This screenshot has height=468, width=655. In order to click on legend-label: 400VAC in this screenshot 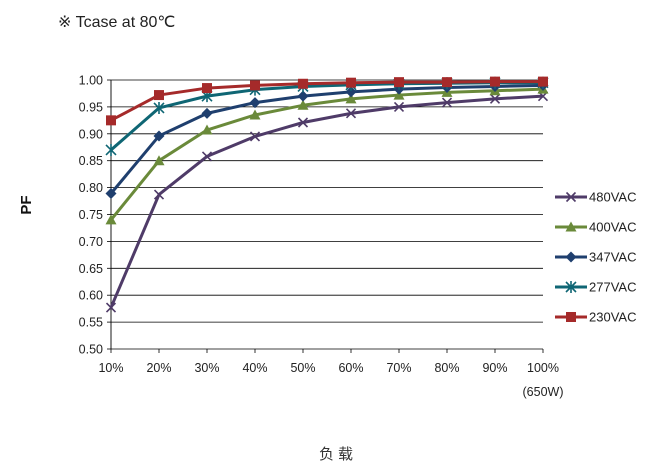, I will do `click(612, 227)`.